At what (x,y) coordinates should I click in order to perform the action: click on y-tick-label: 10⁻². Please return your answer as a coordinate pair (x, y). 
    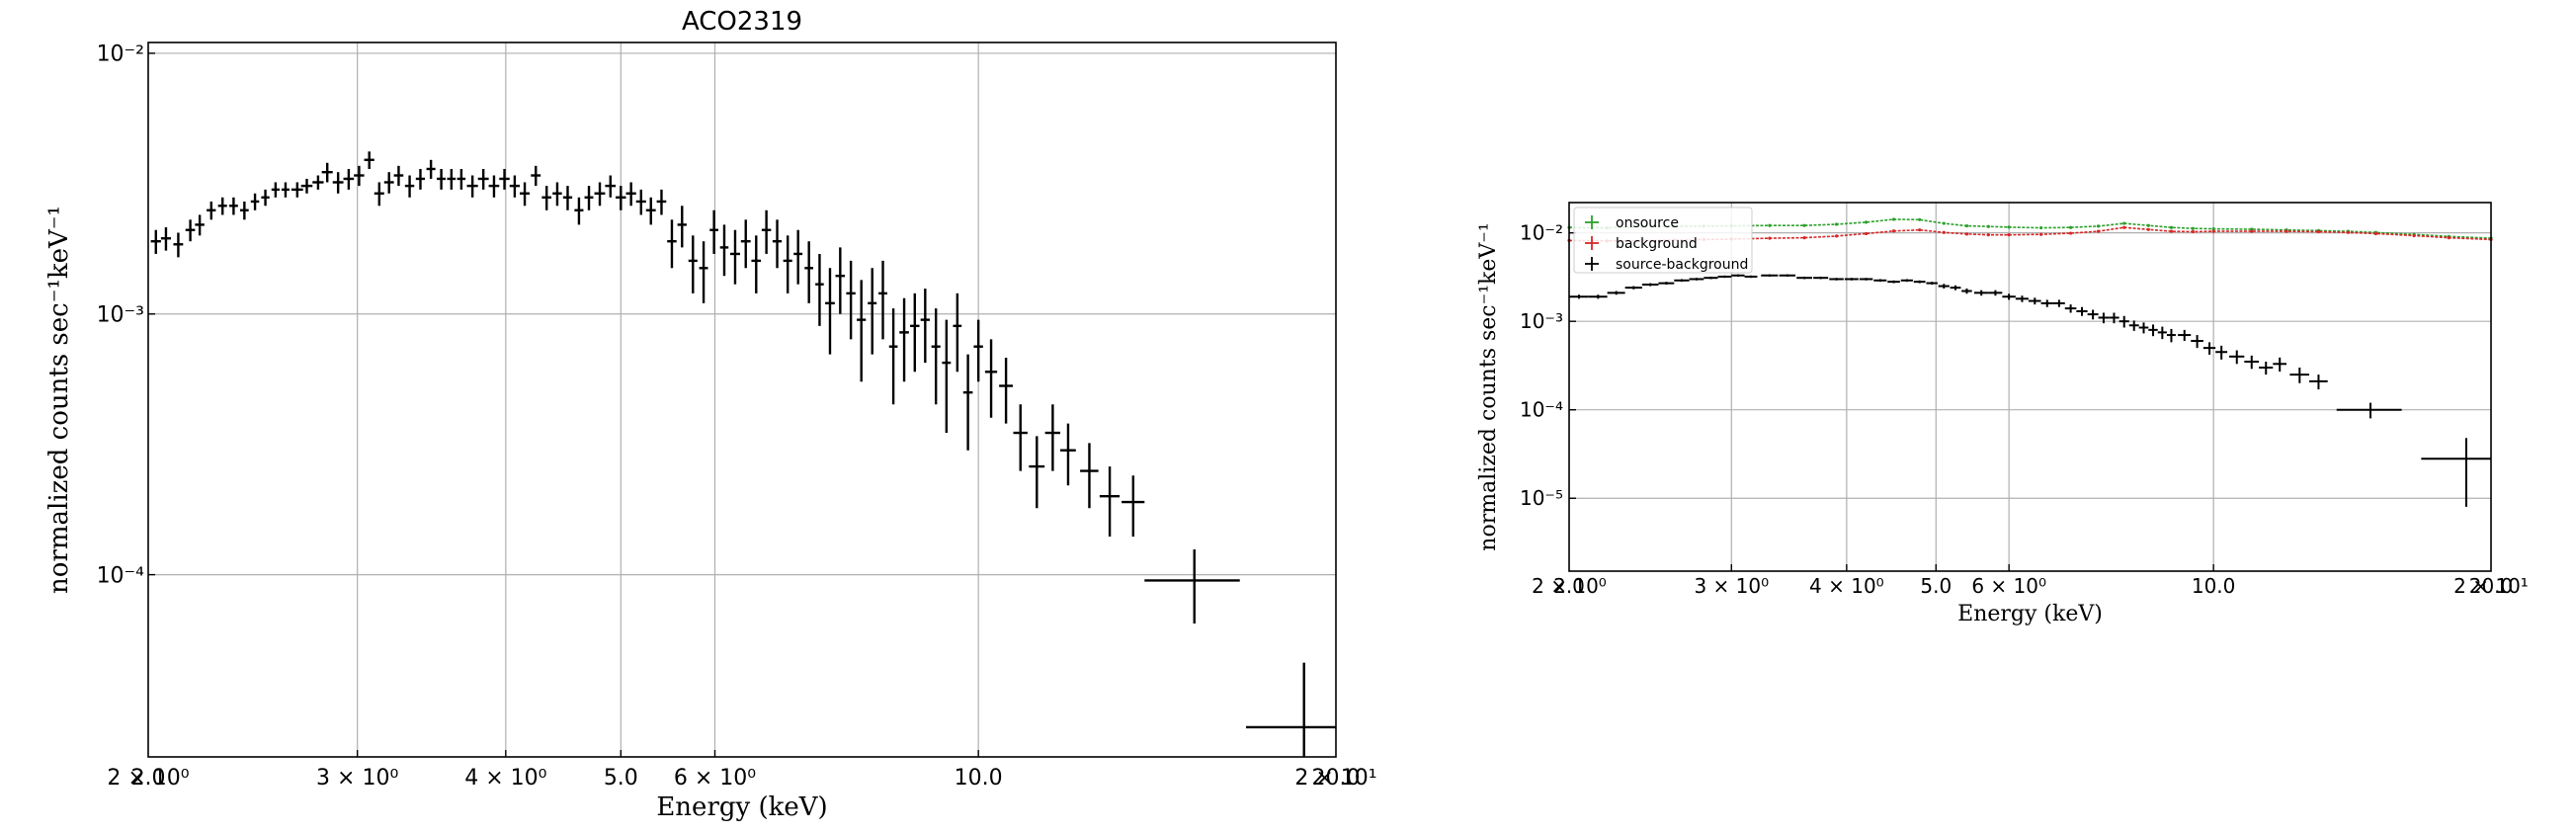
    Looking at the image, I should click on (1541, 233).